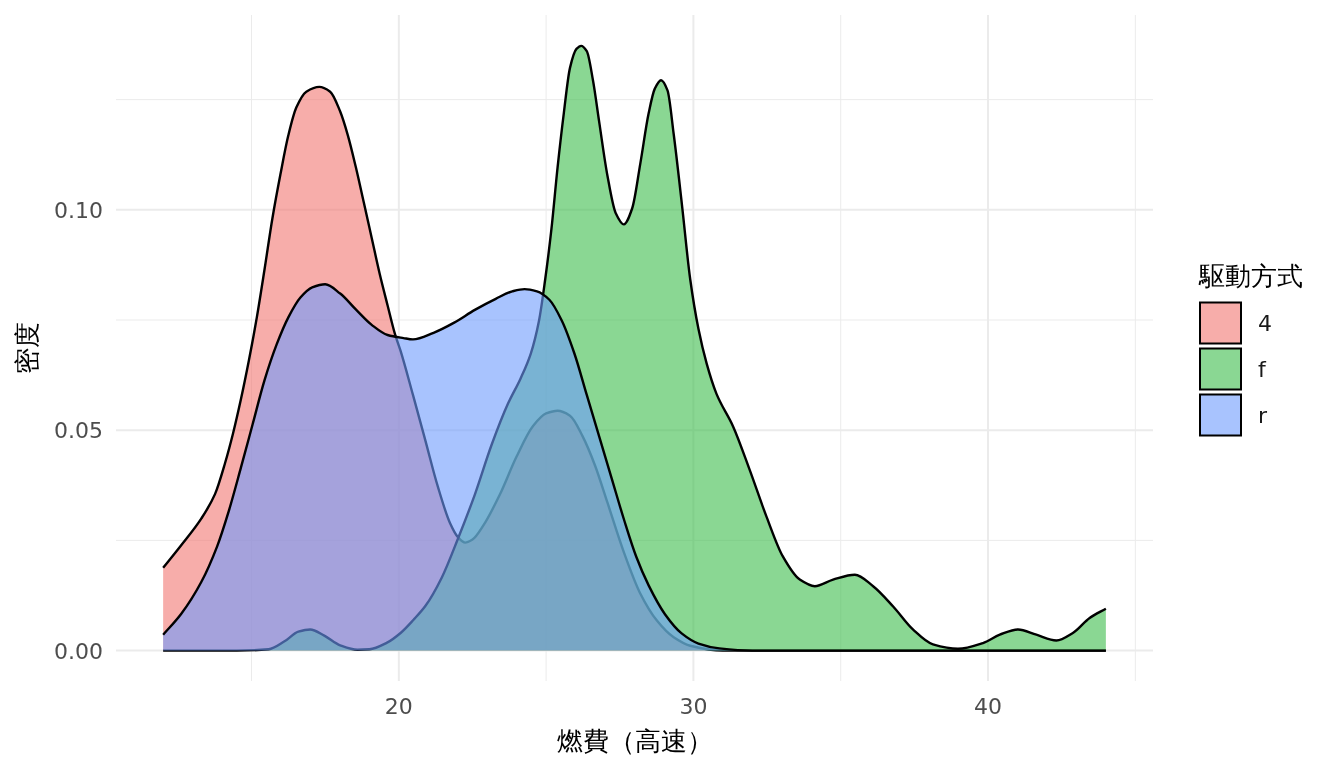  What do you see at coordinates (634, 741) in the screenshot?
I see `x-axis-title: 燃費（高速）` at bounding box center [634, 741].